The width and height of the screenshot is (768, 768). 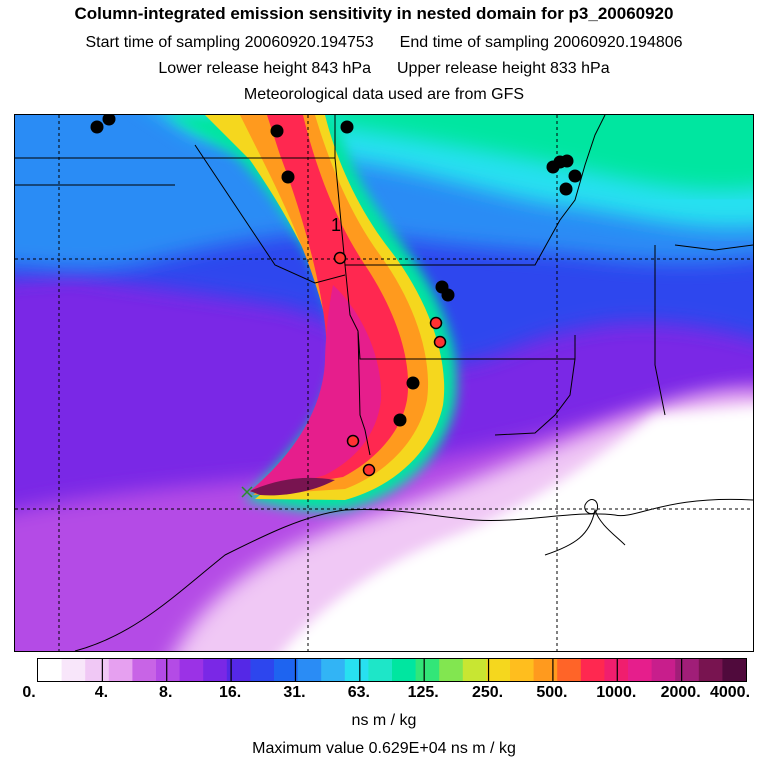 I want to click on plume-core, so click(x=292, y=486).